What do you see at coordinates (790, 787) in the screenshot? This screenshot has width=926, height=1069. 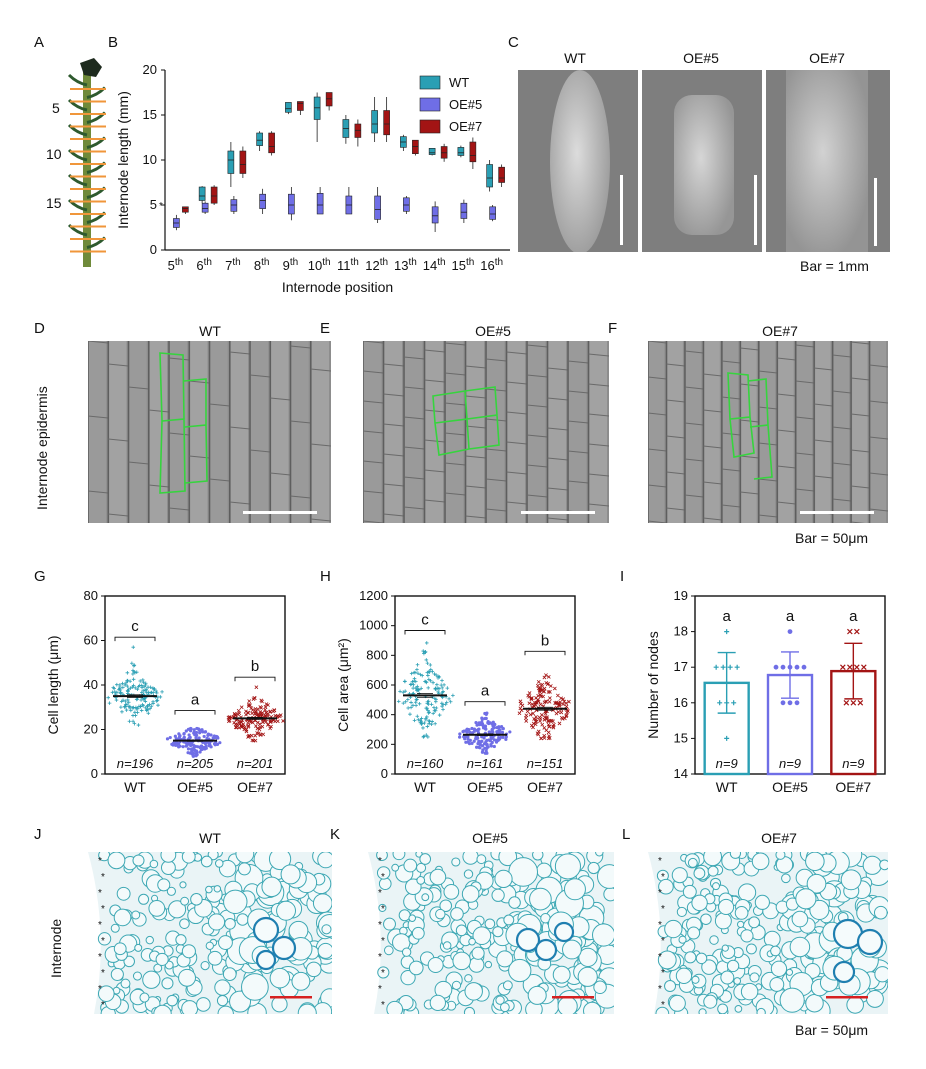 I see `x-tick-label: OE#5` at bounding box center [790, 787].